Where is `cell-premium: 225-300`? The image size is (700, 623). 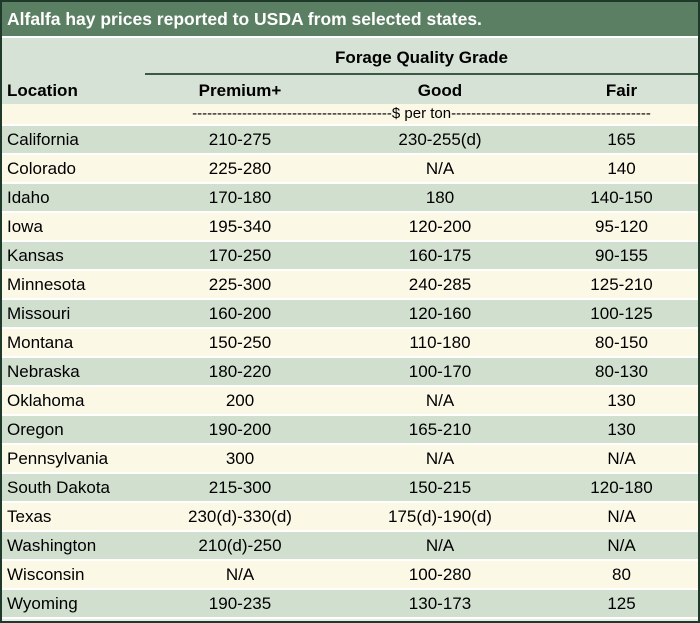 cell-premium: 225-300 is located at coordinates (240, 284).